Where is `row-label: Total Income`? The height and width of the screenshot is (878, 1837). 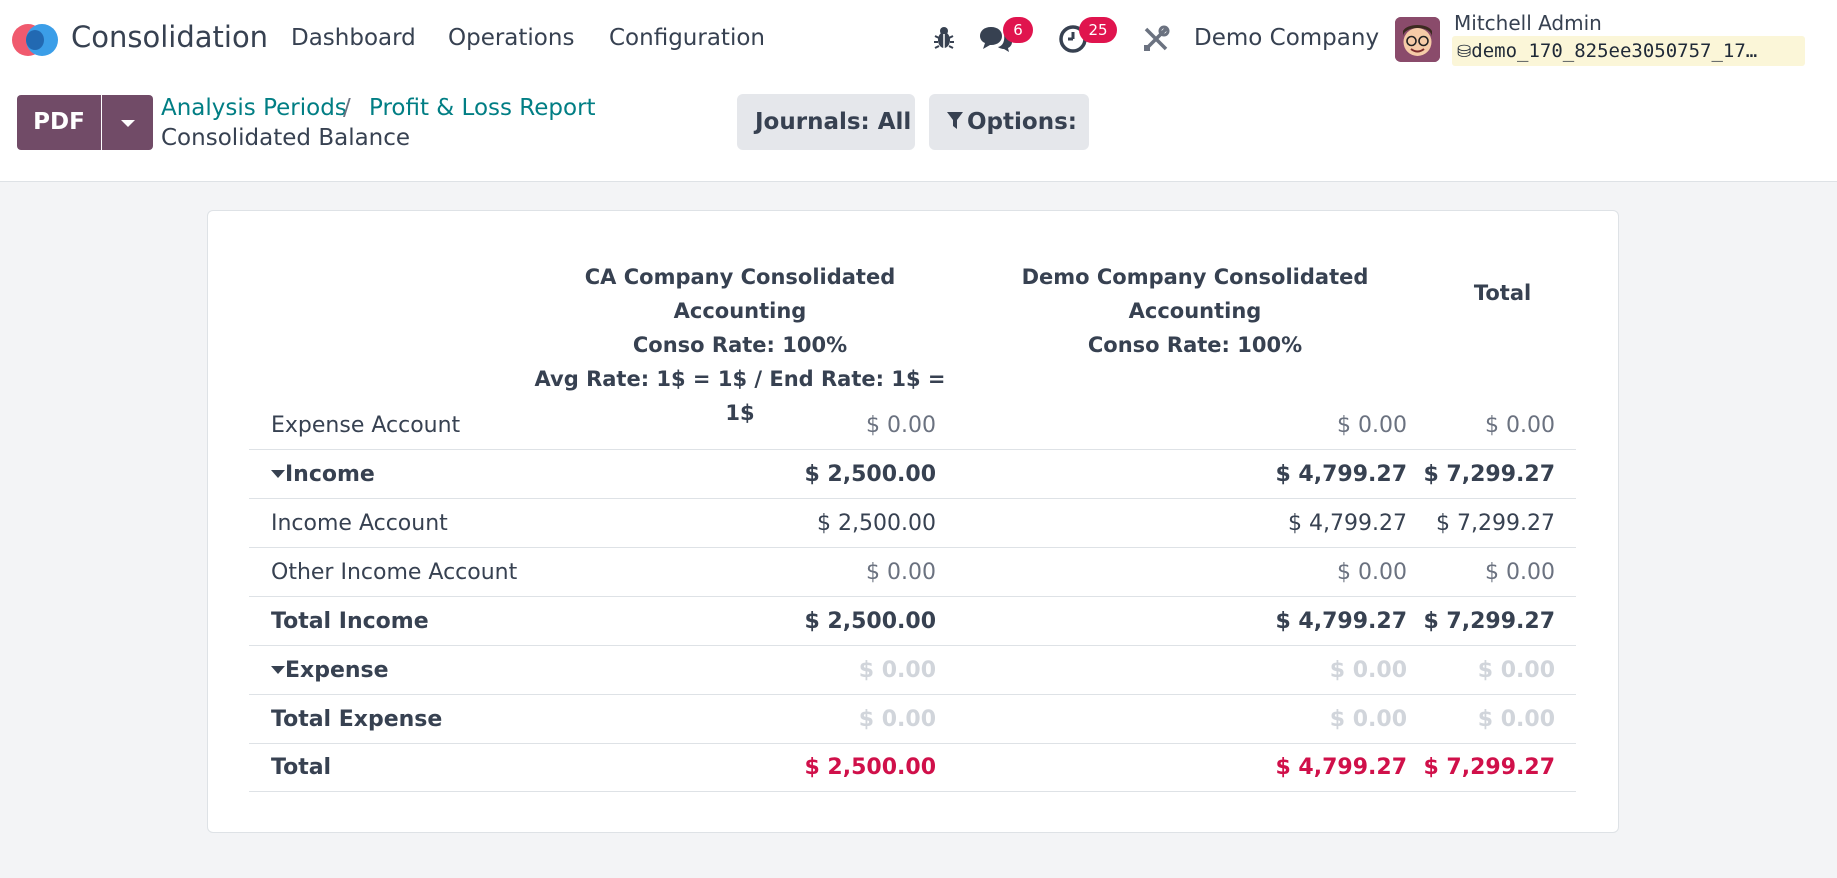
row-label: Total Income is located at coordinates (350, 621).